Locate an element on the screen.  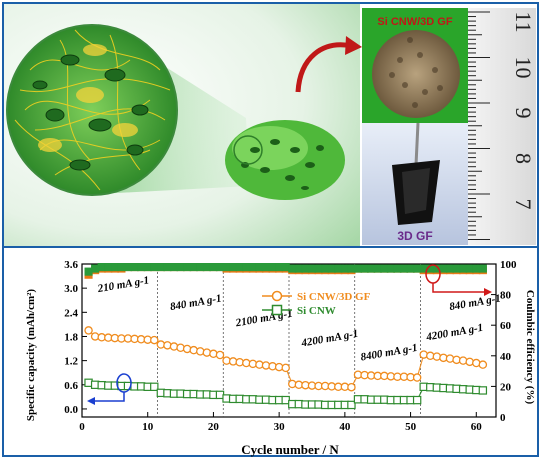
y-tick-label: 3.0 is located at coordinates (71, 289).